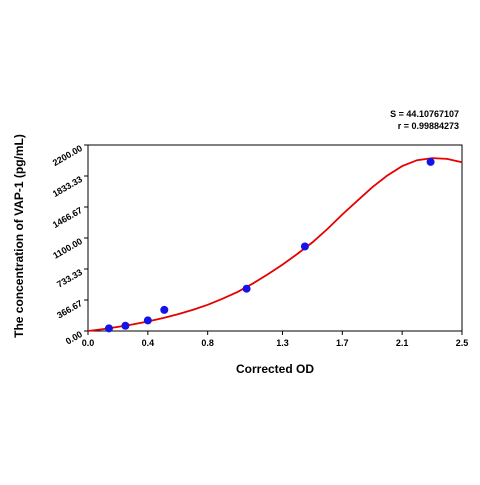  Describe the element at coordinates (402, 343) in the screenshot. I see `x-tick-label: 2.1` at that location.